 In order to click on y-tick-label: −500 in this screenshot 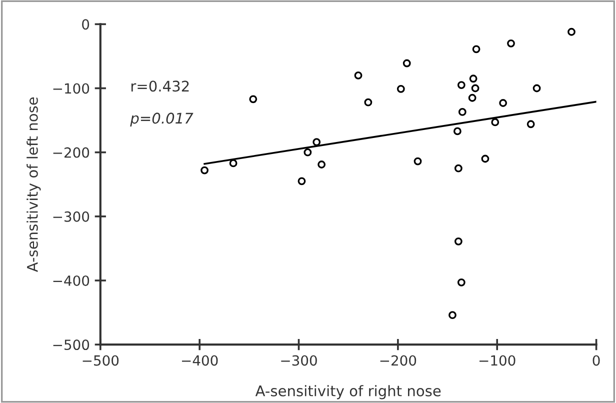, I will do `click(71, 345)`.